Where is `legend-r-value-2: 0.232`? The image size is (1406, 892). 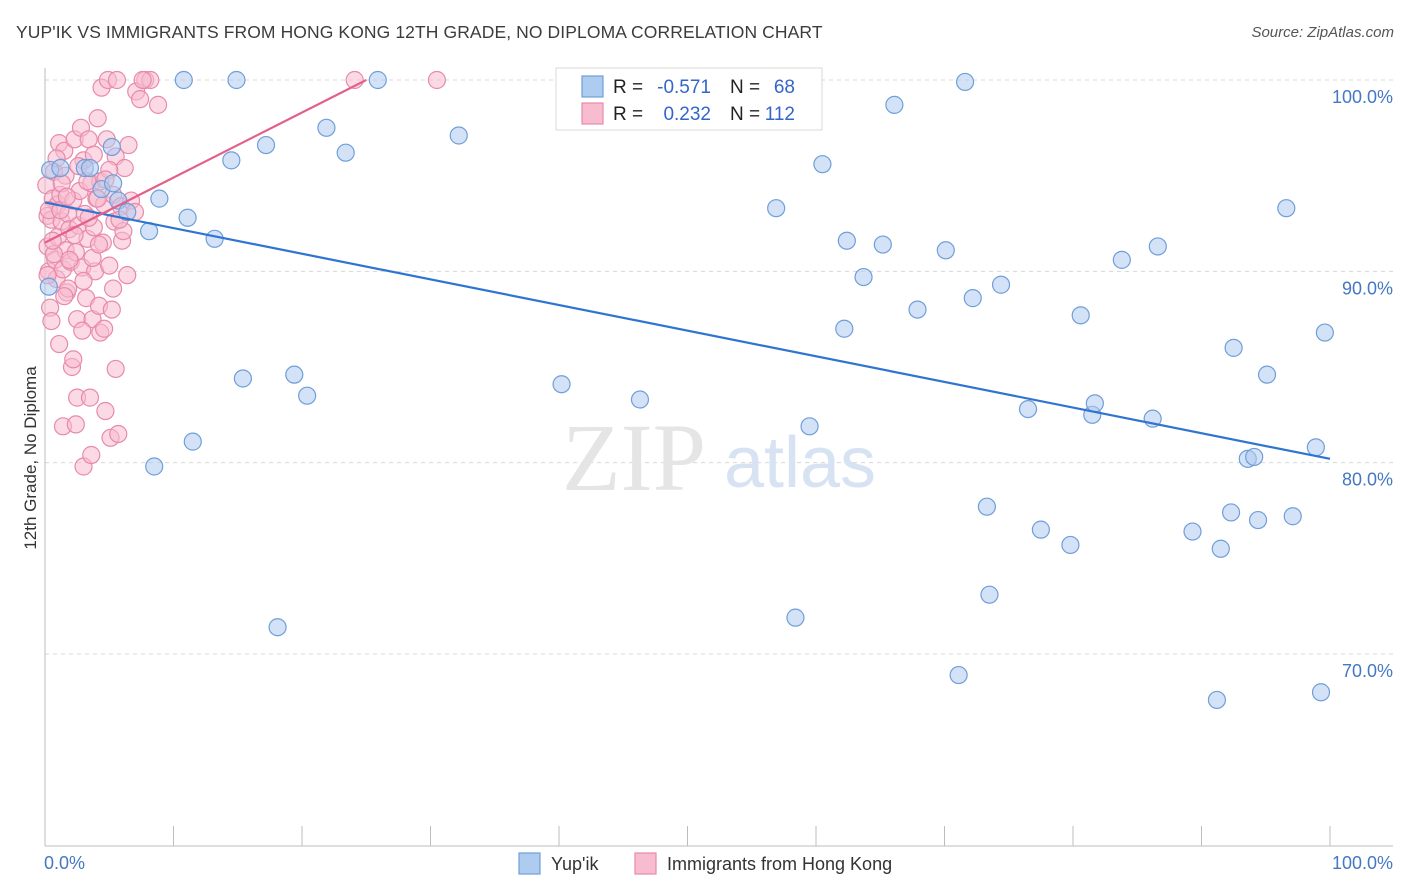 legend-r-value-2: 0.232 is located at coordinates (687, 114).